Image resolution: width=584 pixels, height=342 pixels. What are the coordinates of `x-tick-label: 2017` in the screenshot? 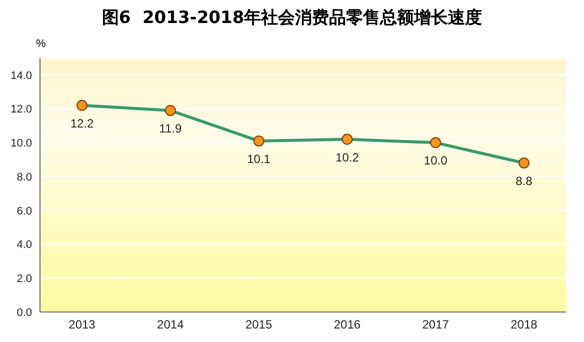 It's located at (436, 325).